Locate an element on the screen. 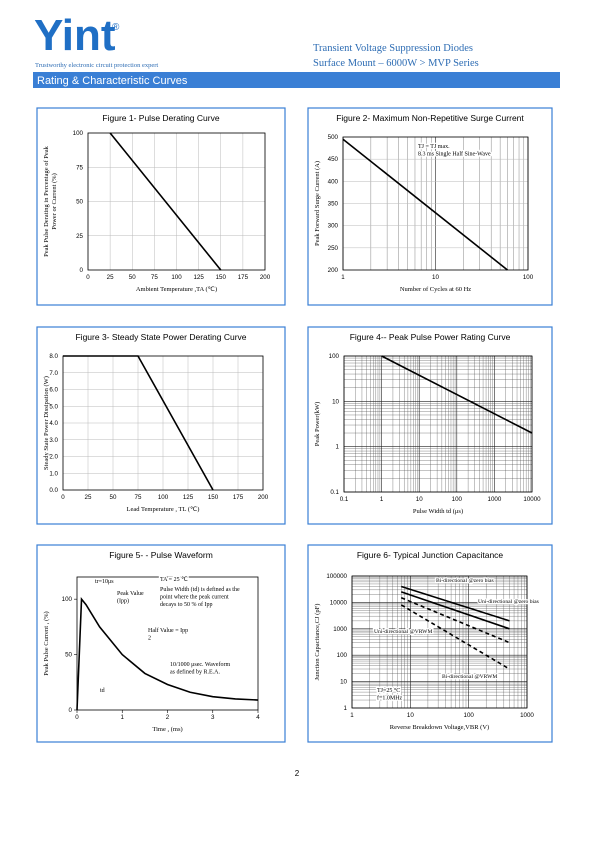  y-axis-label: Junction Capacitance,CJ (pF) is located at coordinates (317, 642).